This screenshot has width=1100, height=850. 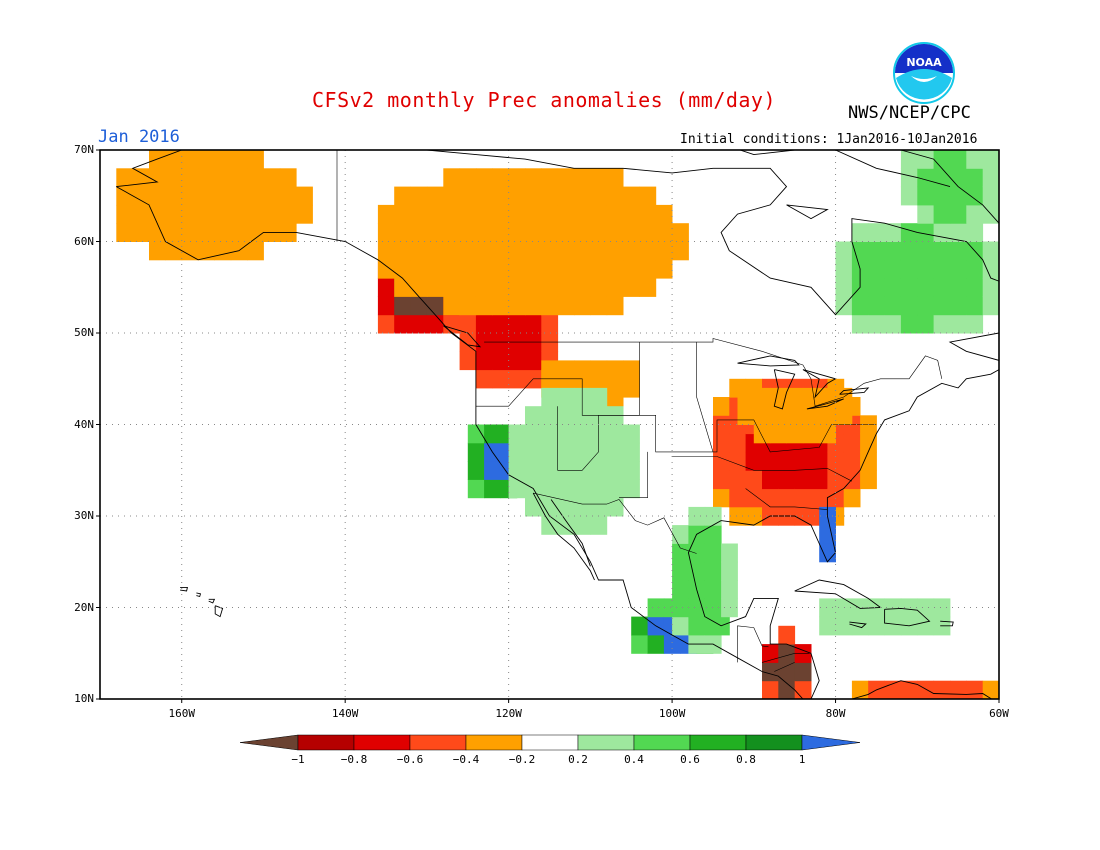 What do you see at coordinates (84, 607) in the screenshot?
I see `lat-label: 20N` at bounding box center [84, 607].